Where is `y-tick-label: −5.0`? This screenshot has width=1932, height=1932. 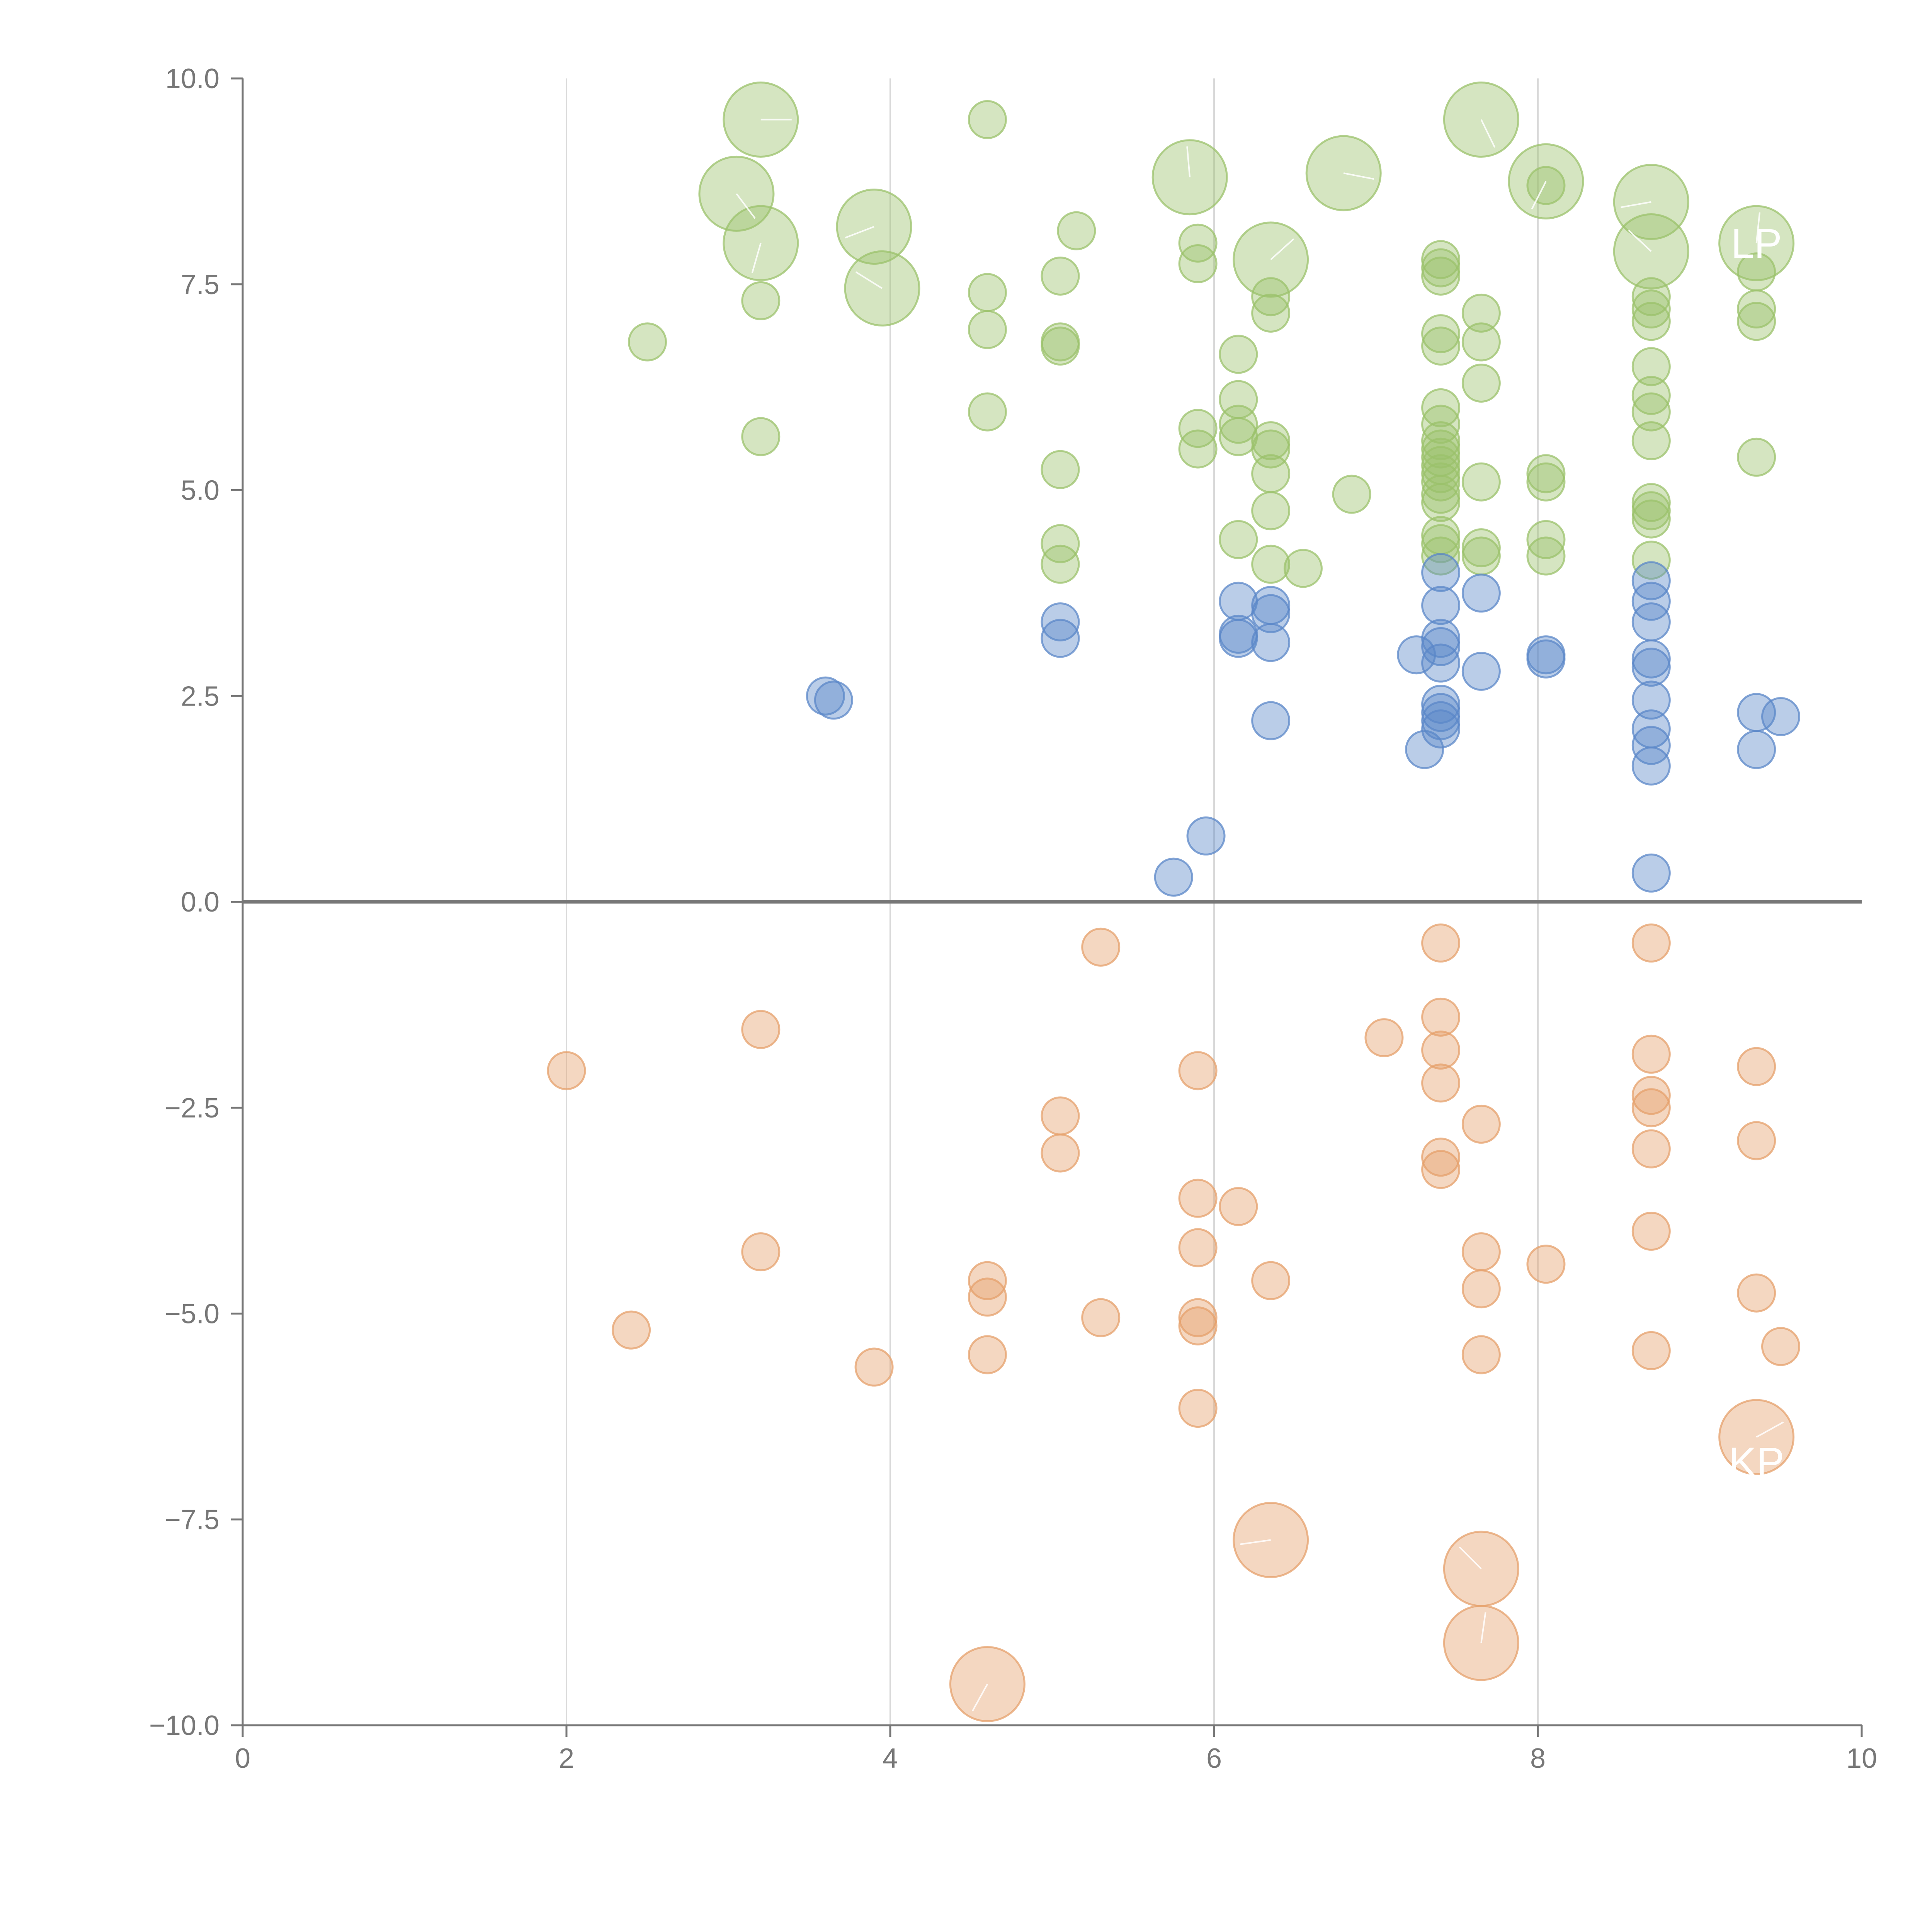
y-tick-label: −5.0 is located at coordinates (192, 1314).